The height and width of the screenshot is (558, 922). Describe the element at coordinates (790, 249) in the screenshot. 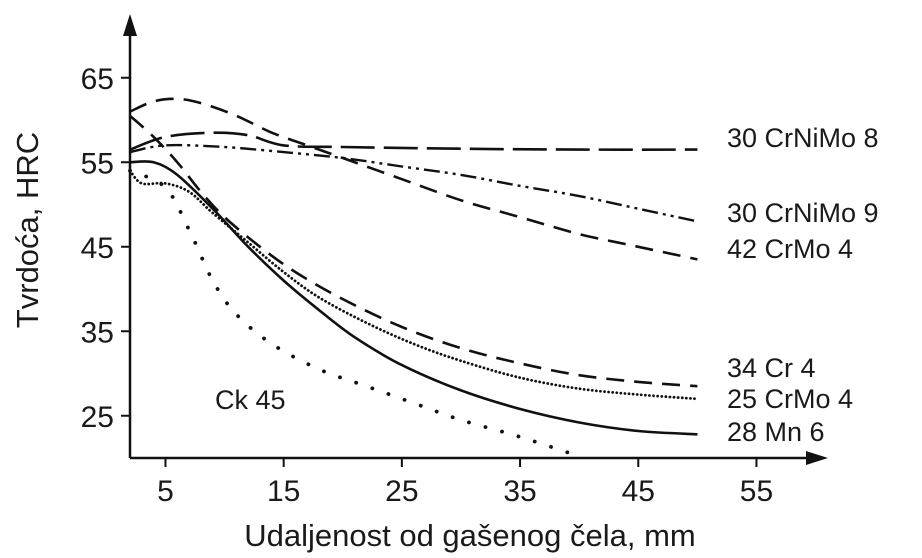

I see `series-label-42-crmo-4: 42 CrMo 4` at that location.